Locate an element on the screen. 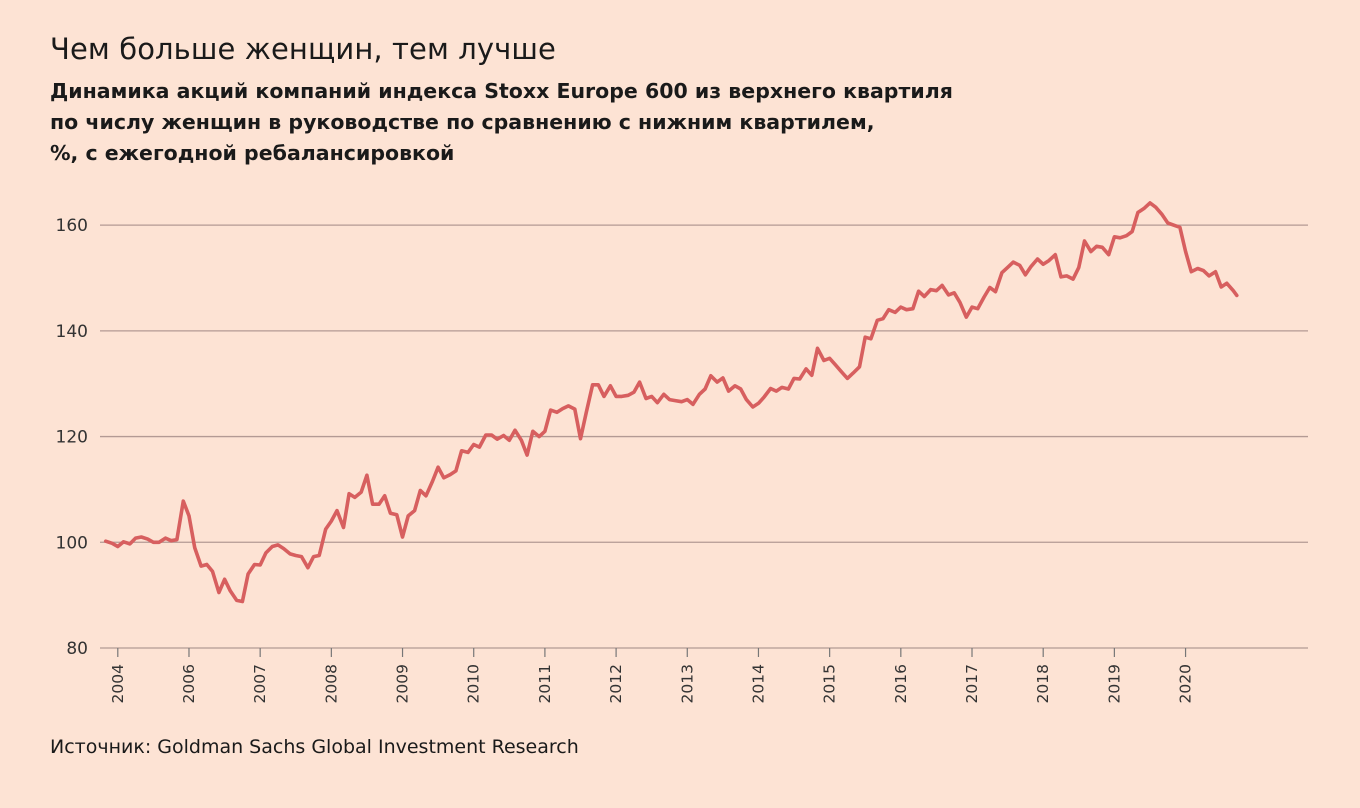 The width and height of the screenshot is (1360, 808). y-tick-label: 80 is located at coordinates (77, 649).